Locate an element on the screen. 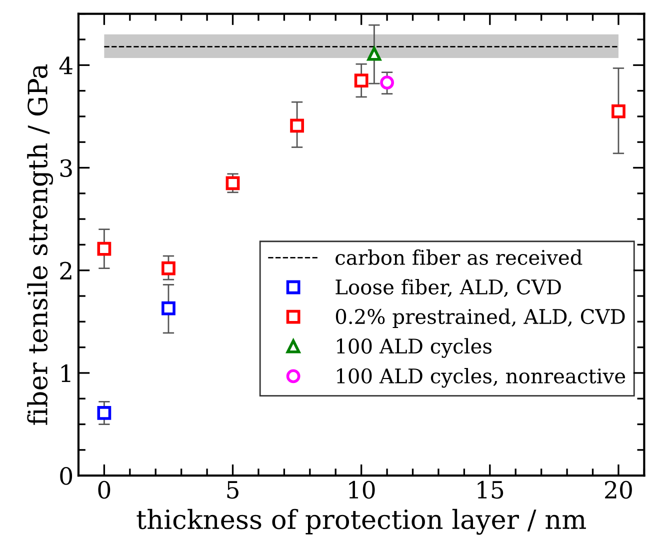 This screenshot has height=553, width=654. y-tick-label: 1 is located at coordinates (65, 373).